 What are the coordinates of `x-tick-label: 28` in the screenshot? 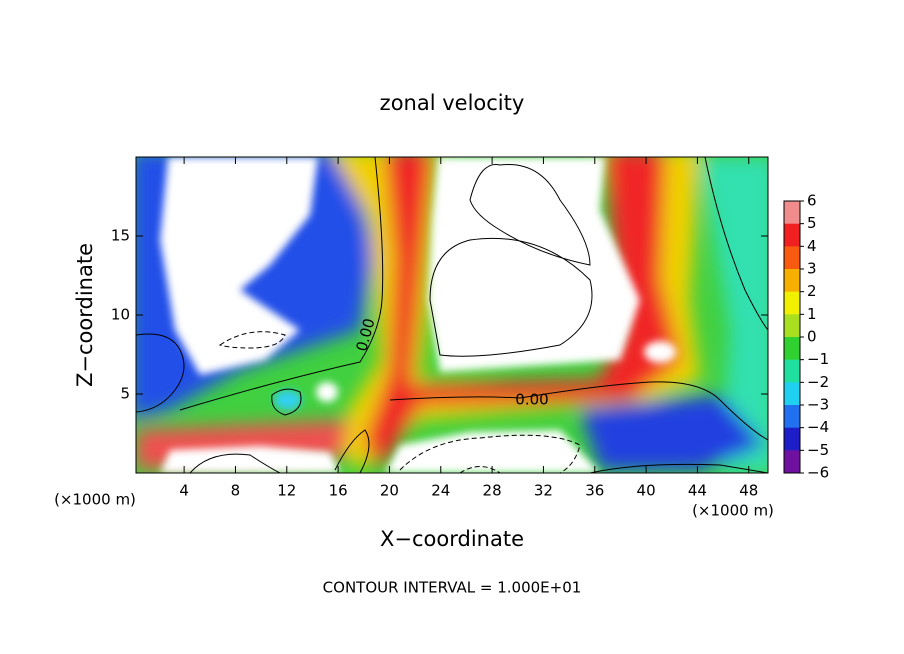 It's located at (492, 491).